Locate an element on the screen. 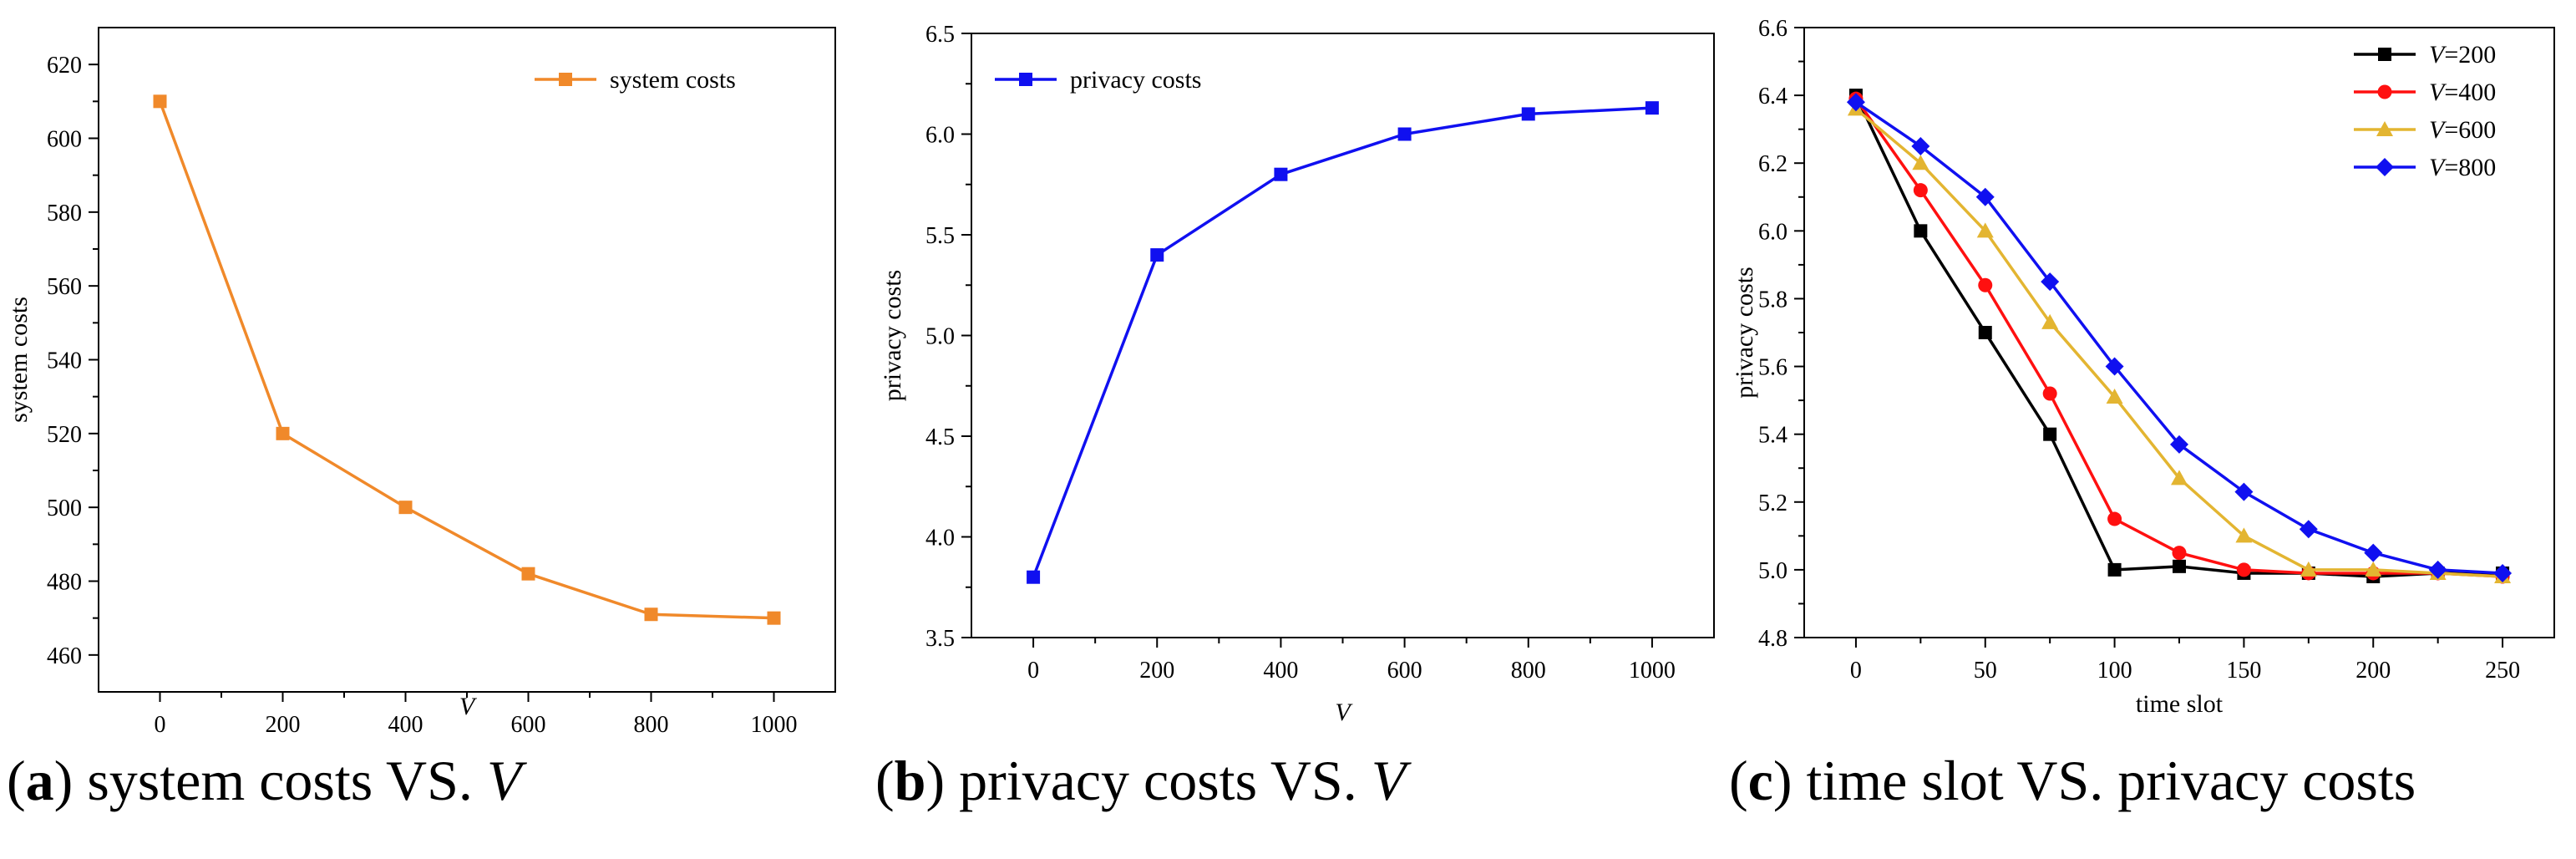  y-tick-label: 4.0 is located at coordinates (940, 538).